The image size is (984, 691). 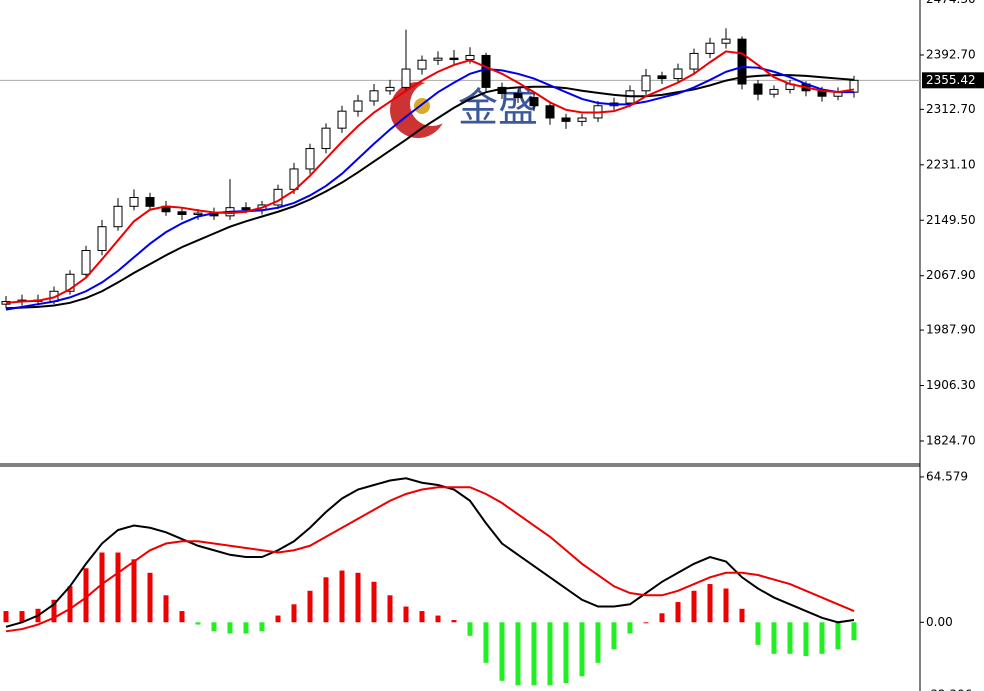 What do you see at coordinates (951, 330) in the screenshot?
I see `y-tick-label: 1987.90` at bounding box center [951, 330].